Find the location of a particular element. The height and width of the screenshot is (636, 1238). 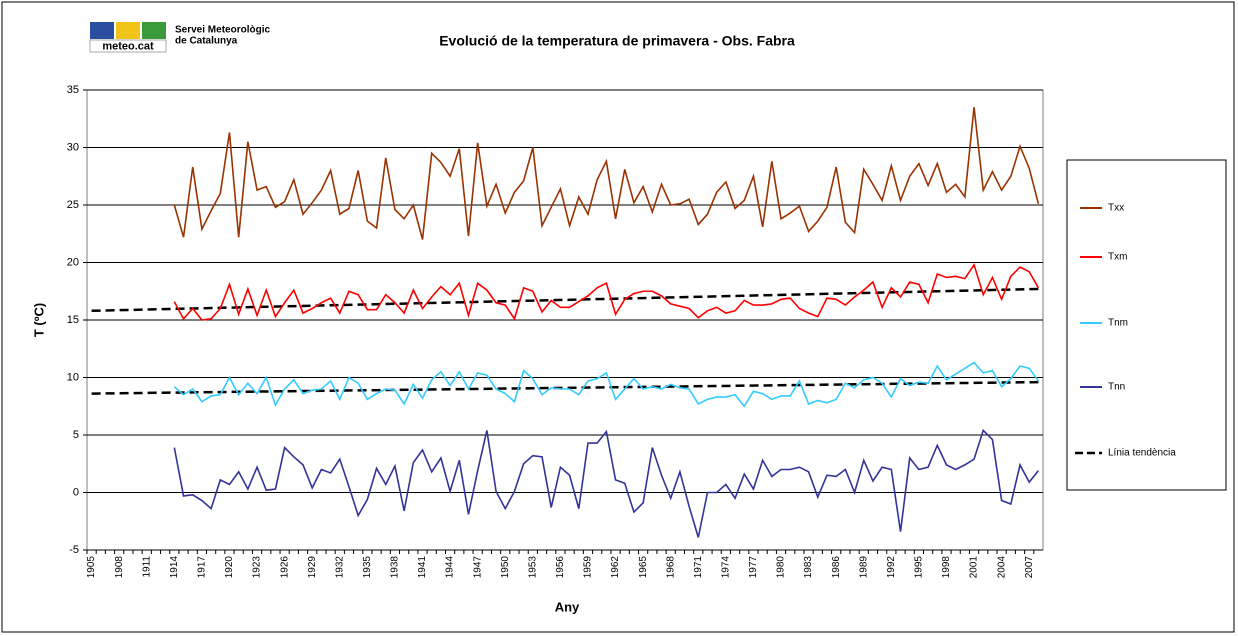

y-tick-label: 20 is located at coordinates (73, 262).